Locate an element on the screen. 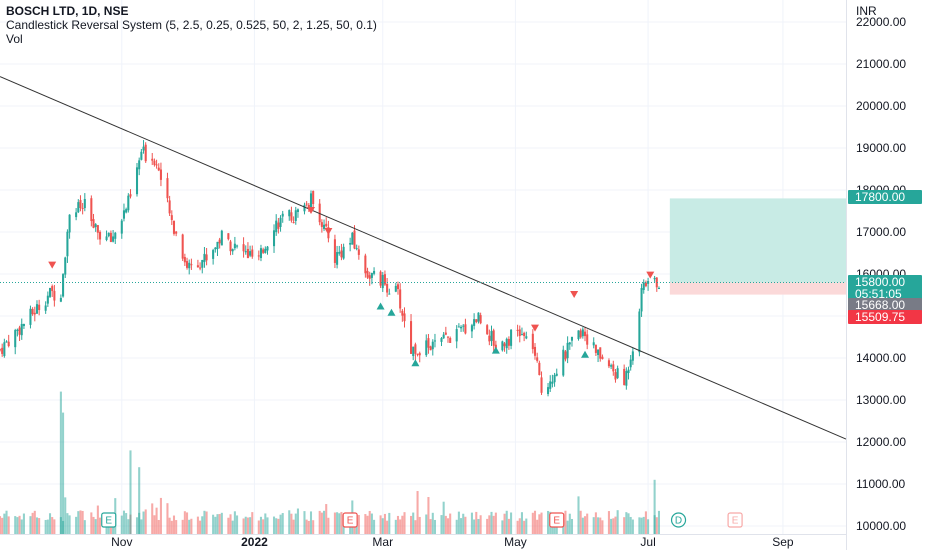 This screenshot has width=932, height=550. target-price-tag-text: 17800.00 is located at coordinates (880, 197).